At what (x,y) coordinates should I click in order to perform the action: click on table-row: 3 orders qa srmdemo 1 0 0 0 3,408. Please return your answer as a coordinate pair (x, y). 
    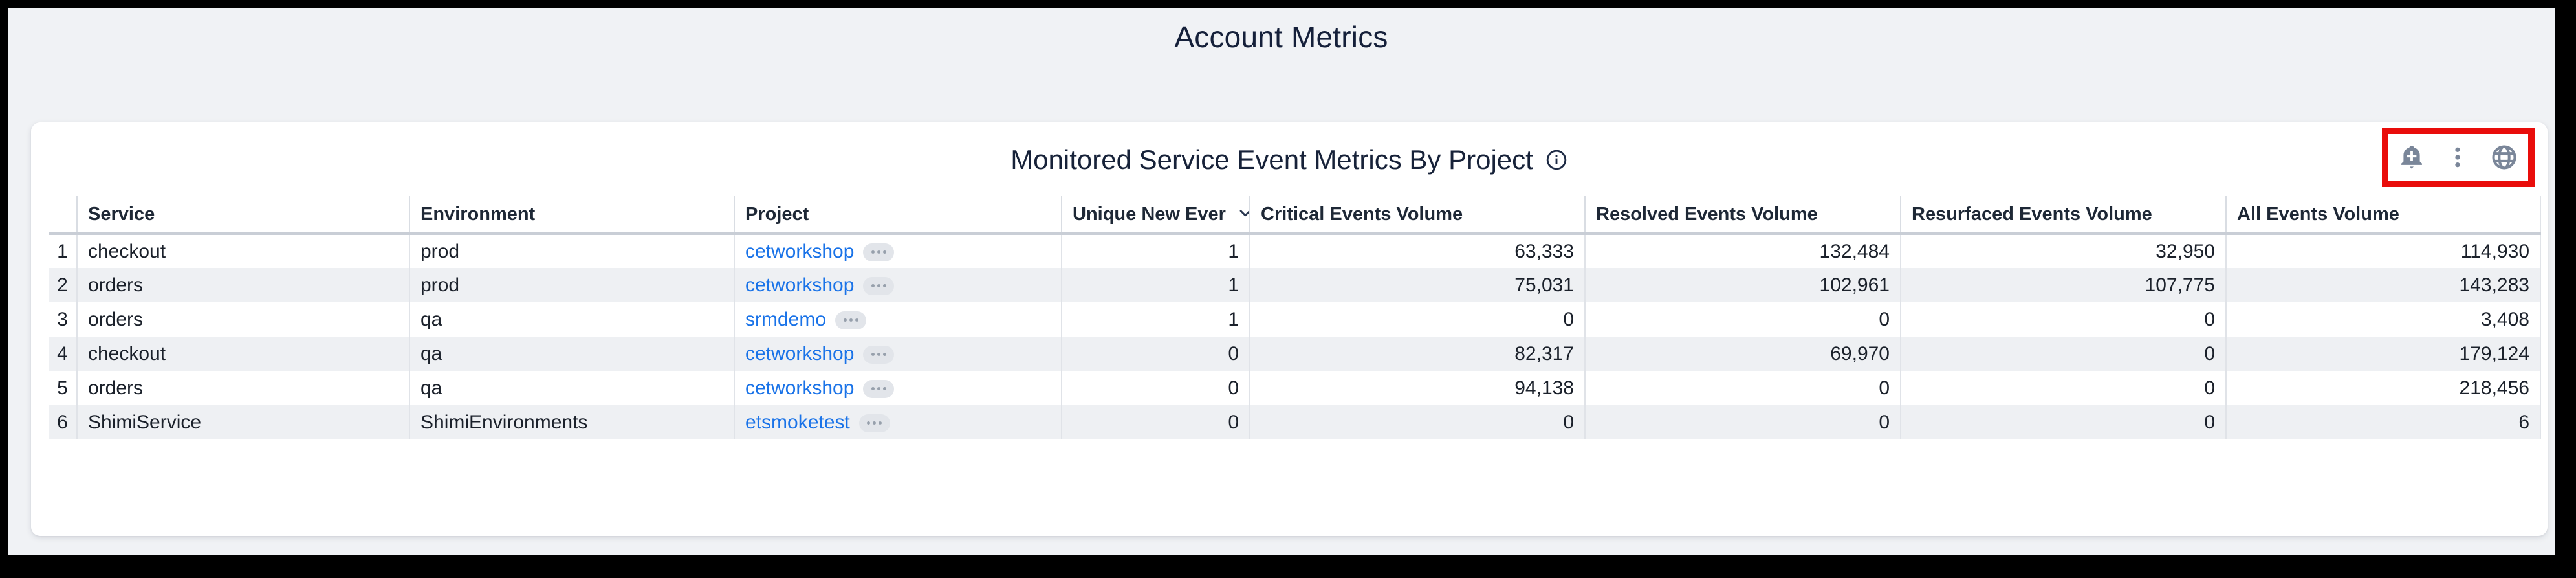
    Looking at the image, I should click on (1294, 319).